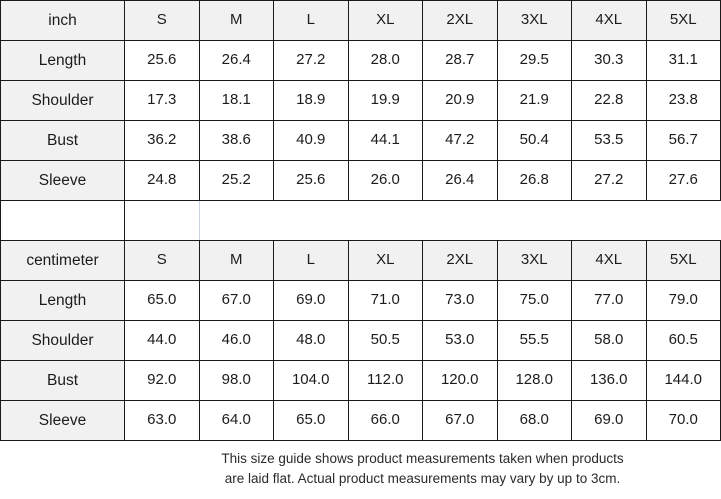 The height and width of the screenshot is (499, 721). What do you see at coordinates (311, 420) in the screenshot?
I see `cell-sleeve-cm-l: 65.0` at bounding box center [311, 420].